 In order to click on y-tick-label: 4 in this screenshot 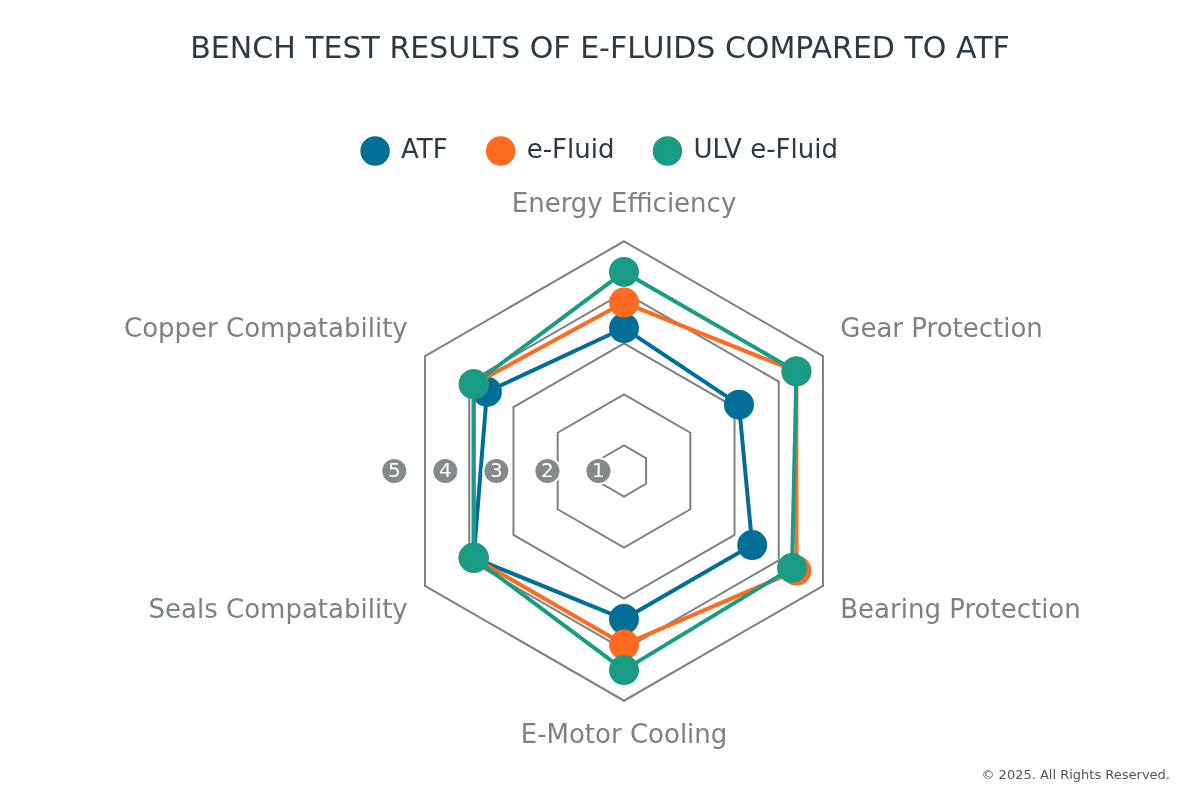, I will do `click(445, 470)`.